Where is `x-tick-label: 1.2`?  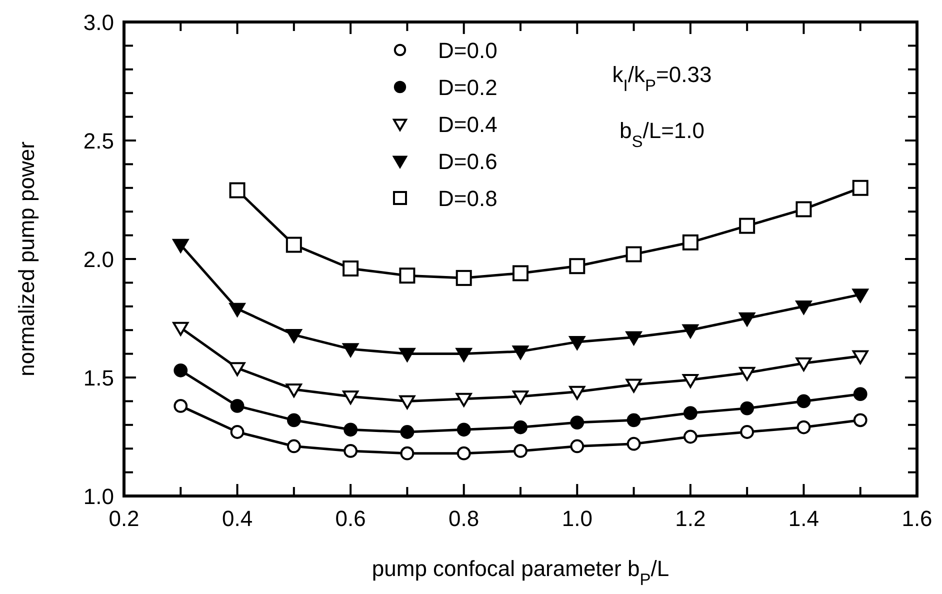 x-tick-label: 1.2 is located at coordinates (690, 518).